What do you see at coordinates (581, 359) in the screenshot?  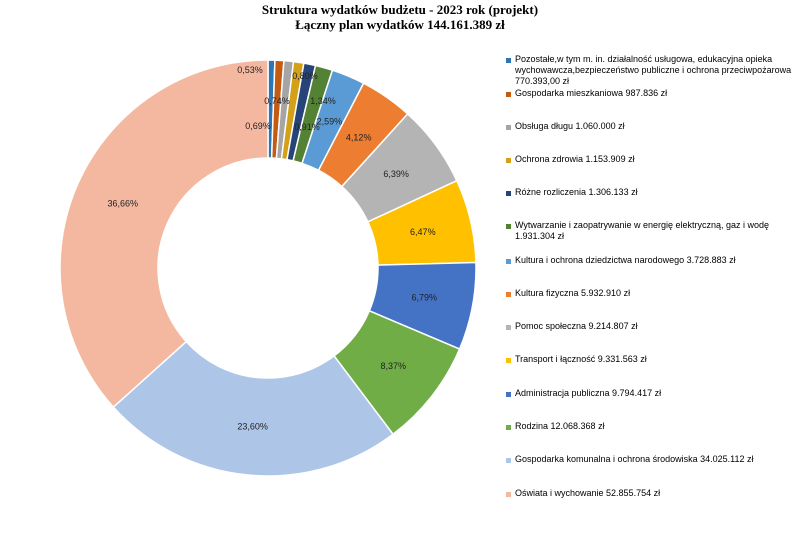 I see `legend-label: Transport i łączność 9.331.563 zł` at bounding box center [581, 359].